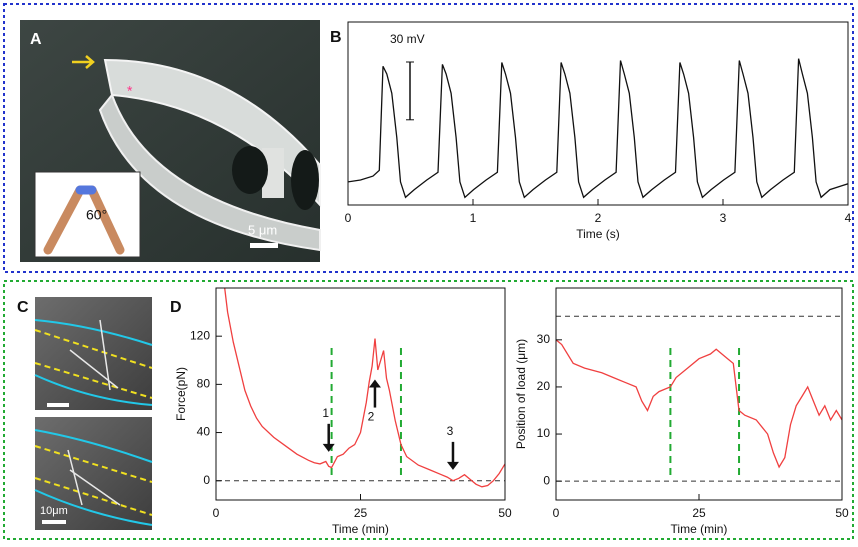  What do you see at coordinates (262, 229) in the screenshot?
I see `scale-bar-label: 5 μm` at bounding box center [262, 229].